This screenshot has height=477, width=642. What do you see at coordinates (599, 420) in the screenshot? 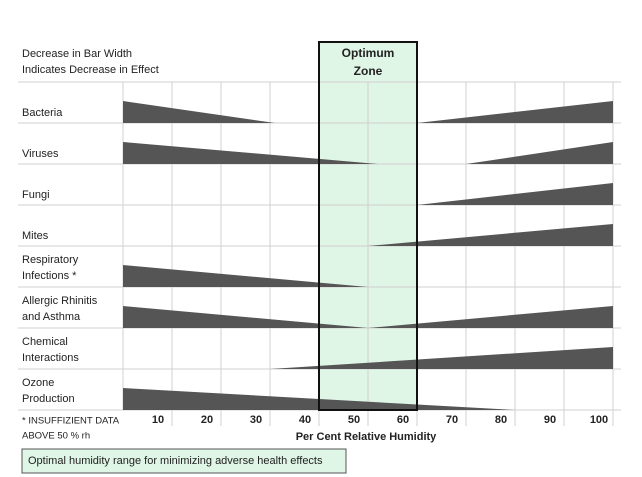
I see `x-tick-label: 100` at bounding box center [599, 420].